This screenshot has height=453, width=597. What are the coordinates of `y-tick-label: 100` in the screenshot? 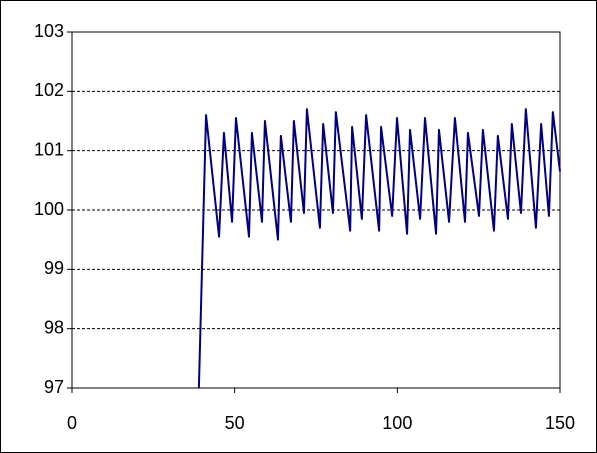 It's located at (49, 209).